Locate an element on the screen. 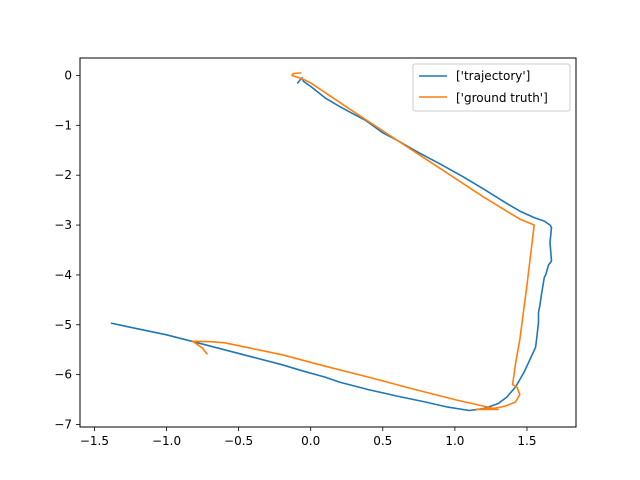 This screenshot has height=480, width=640. x-tick-label: −1.0 is located at coordinates (166, 441).